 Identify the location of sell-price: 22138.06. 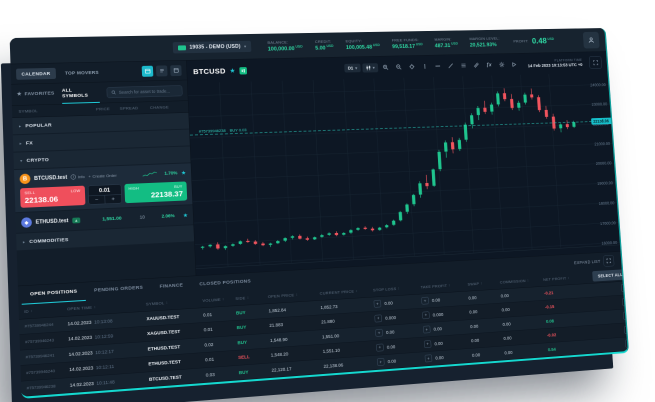
(41, 200).